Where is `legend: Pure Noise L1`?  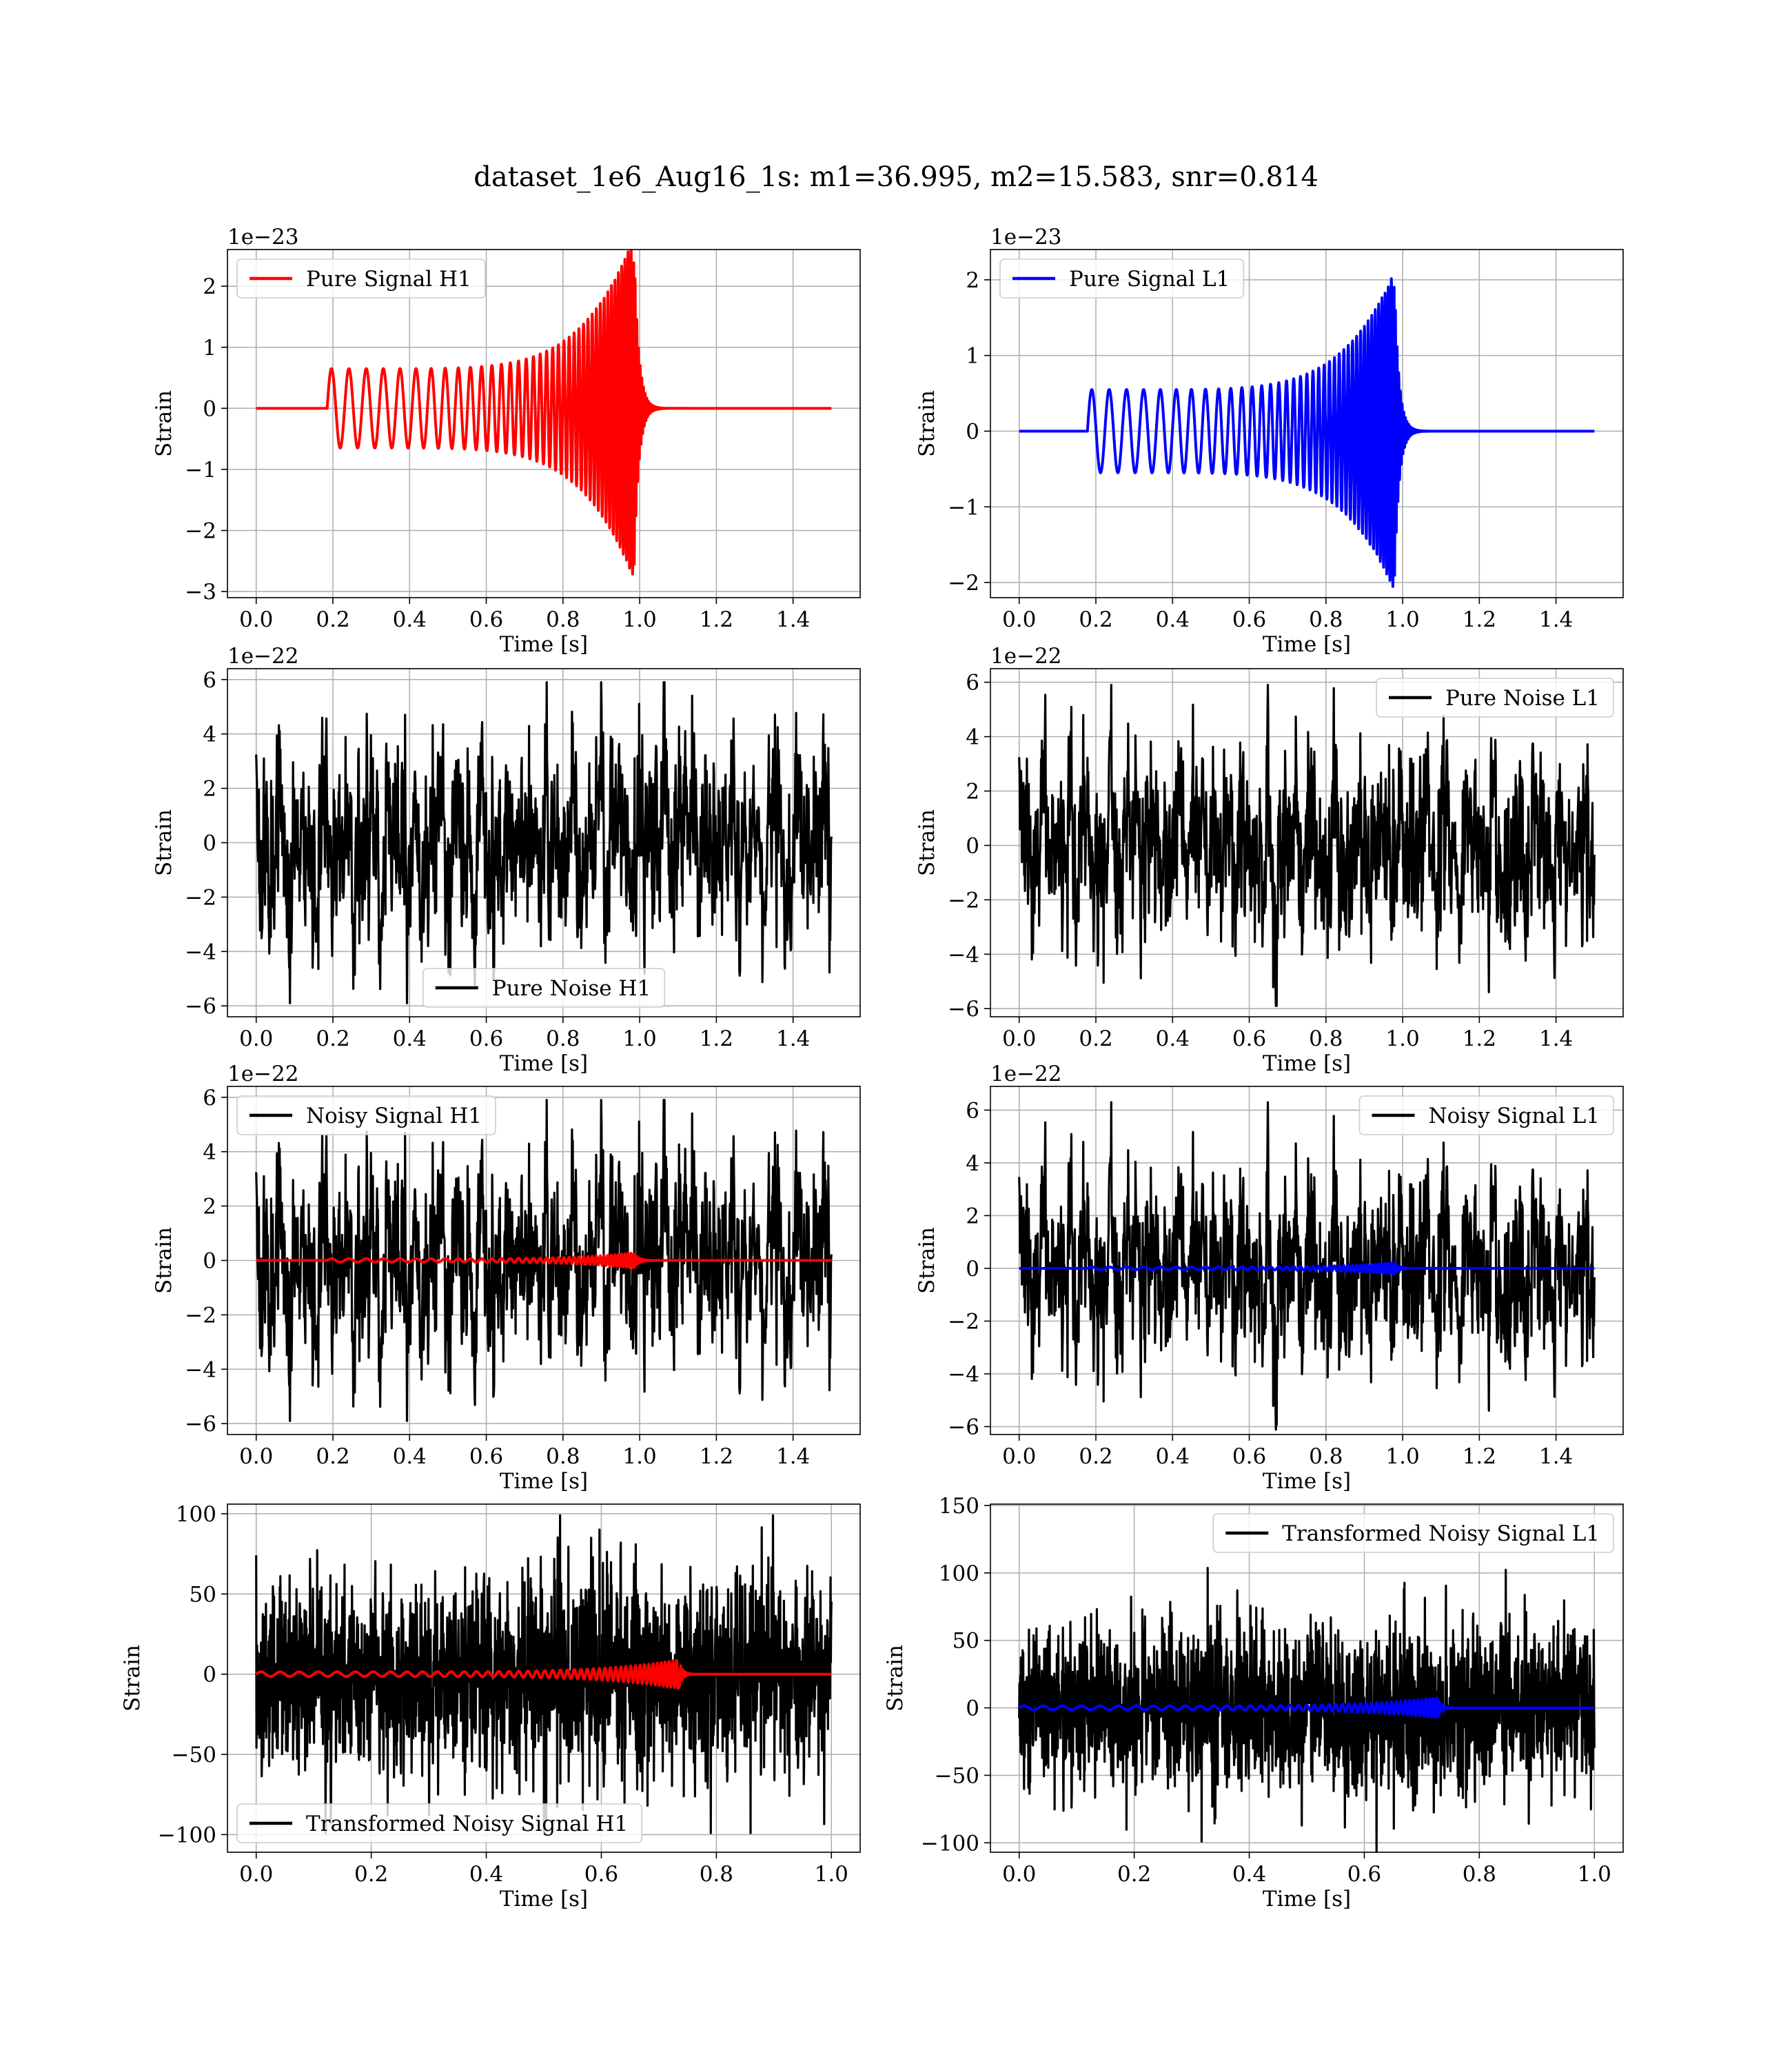
legend: Pure Noise L1 is located at coordinates (1495, 698).